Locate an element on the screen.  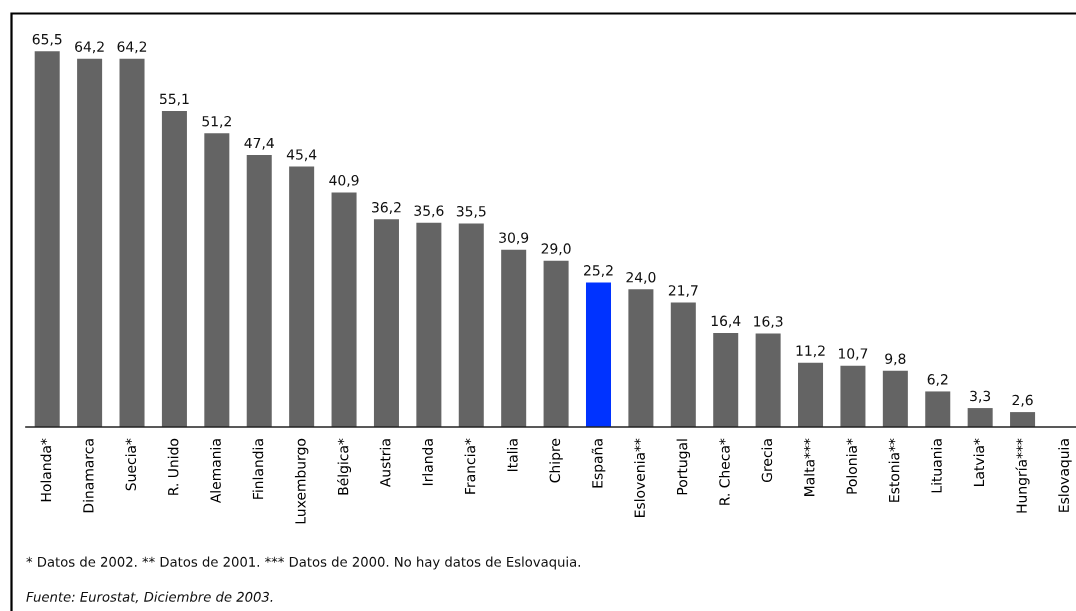
x-tick-label: España is located at coordinates (598, 463).